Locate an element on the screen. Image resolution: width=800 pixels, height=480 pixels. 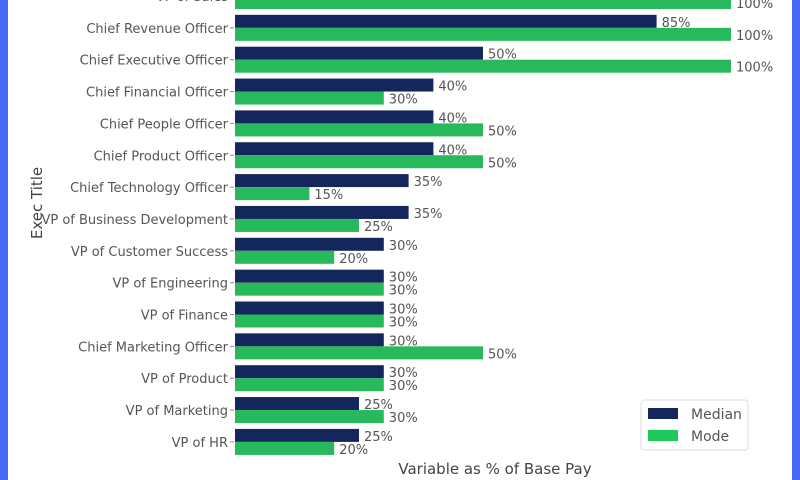
data-label: 85% is located at coordinates (676, 23).